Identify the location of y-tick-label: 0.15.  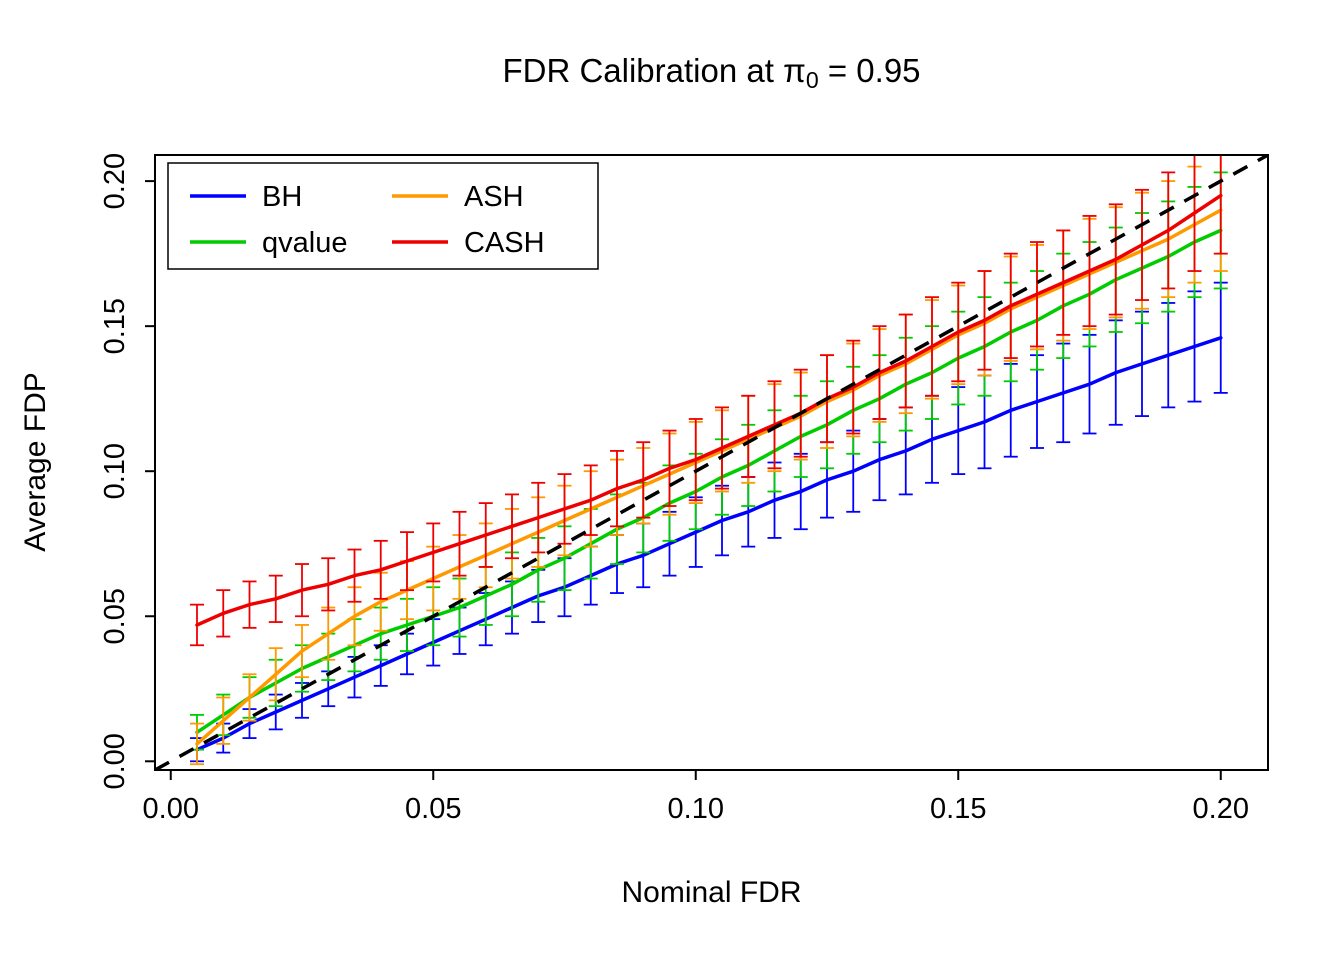
(115, 326).